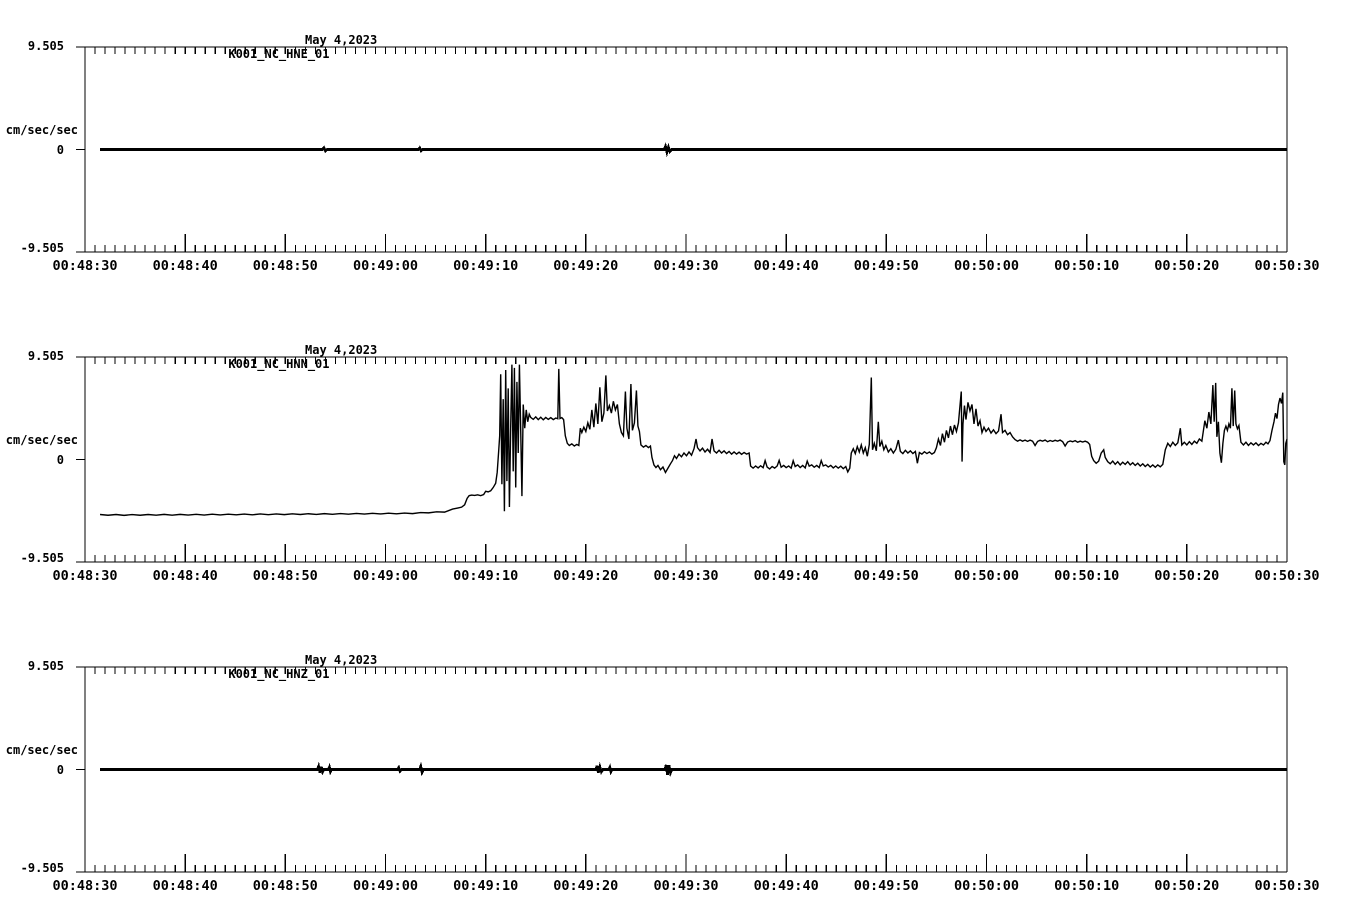 Image resolution: width=1358 pixels, height=924 pixels. What do you see at coordinates (279, 54) in the screenshot?
I see `channel-id: K001_NC_HNE_01` at bounding box center [279, 54].